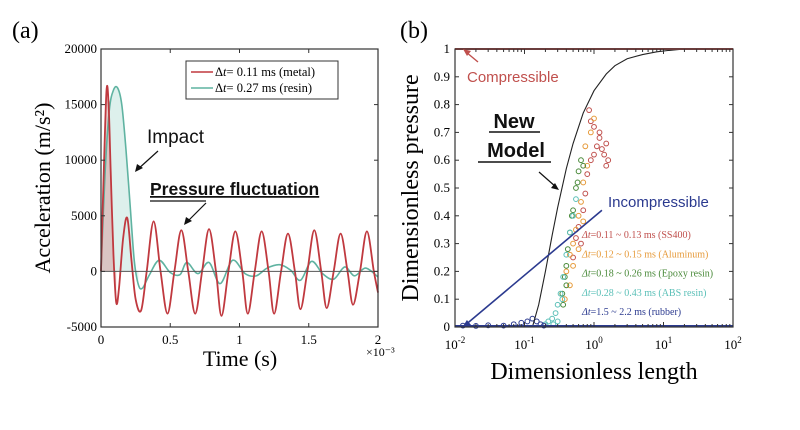 The image size is (800, 430). Describe the element at coordinates (263, 88) in the screenshot. I see `legend-label-resin: Δt= 0.27 ms (resin)` at that location.